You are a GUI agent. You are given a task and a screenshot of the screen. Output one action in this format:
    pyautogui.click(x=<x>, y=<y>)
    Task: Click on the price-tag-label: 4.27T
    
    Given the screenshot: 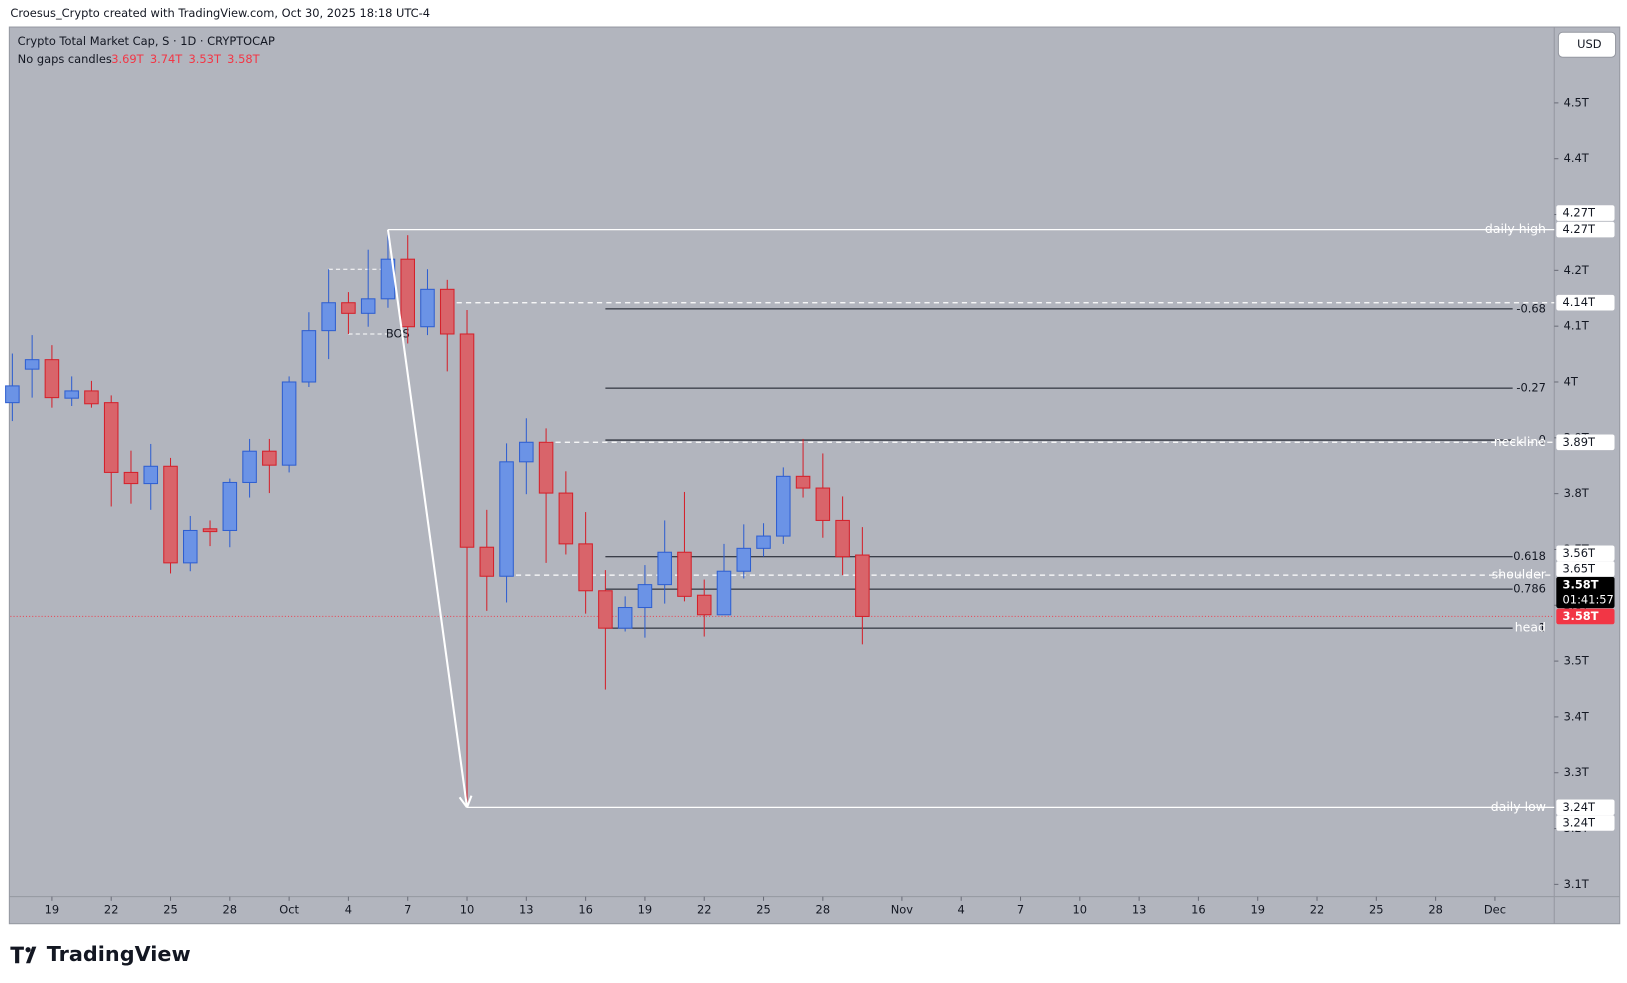 What is the action you would take?
    pyautogui.click(x=1579, y=229)
    